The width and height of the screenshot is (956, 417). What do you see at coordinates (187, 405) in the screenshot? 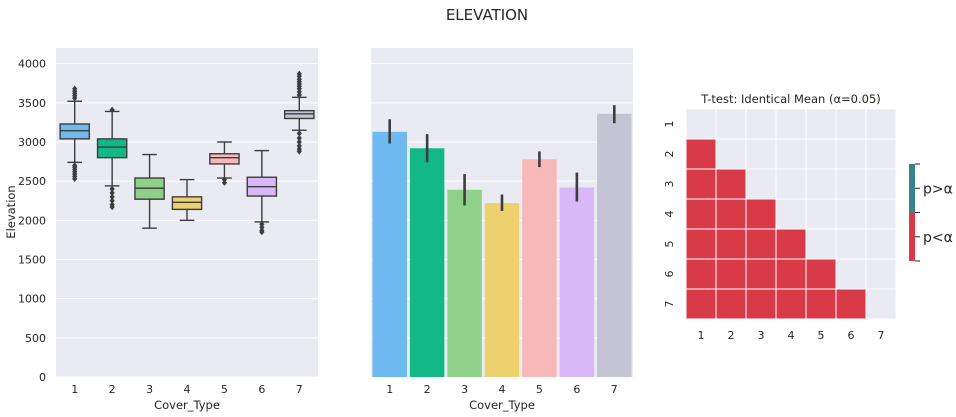
I see `boxplot-x-label: Cover_Type` at bounding box center [187, 405].